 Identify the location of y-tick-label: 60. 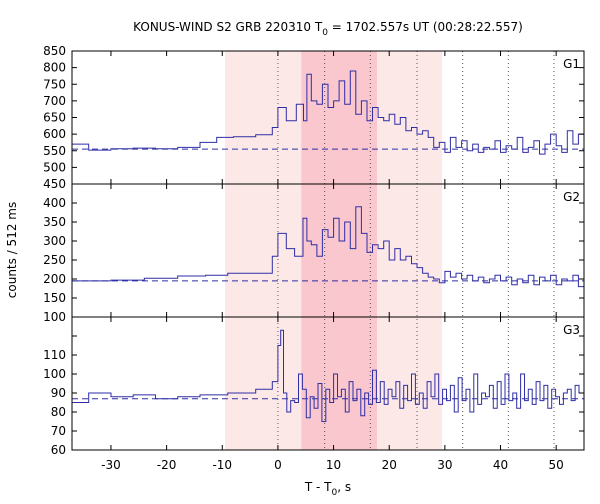
(58, 450).